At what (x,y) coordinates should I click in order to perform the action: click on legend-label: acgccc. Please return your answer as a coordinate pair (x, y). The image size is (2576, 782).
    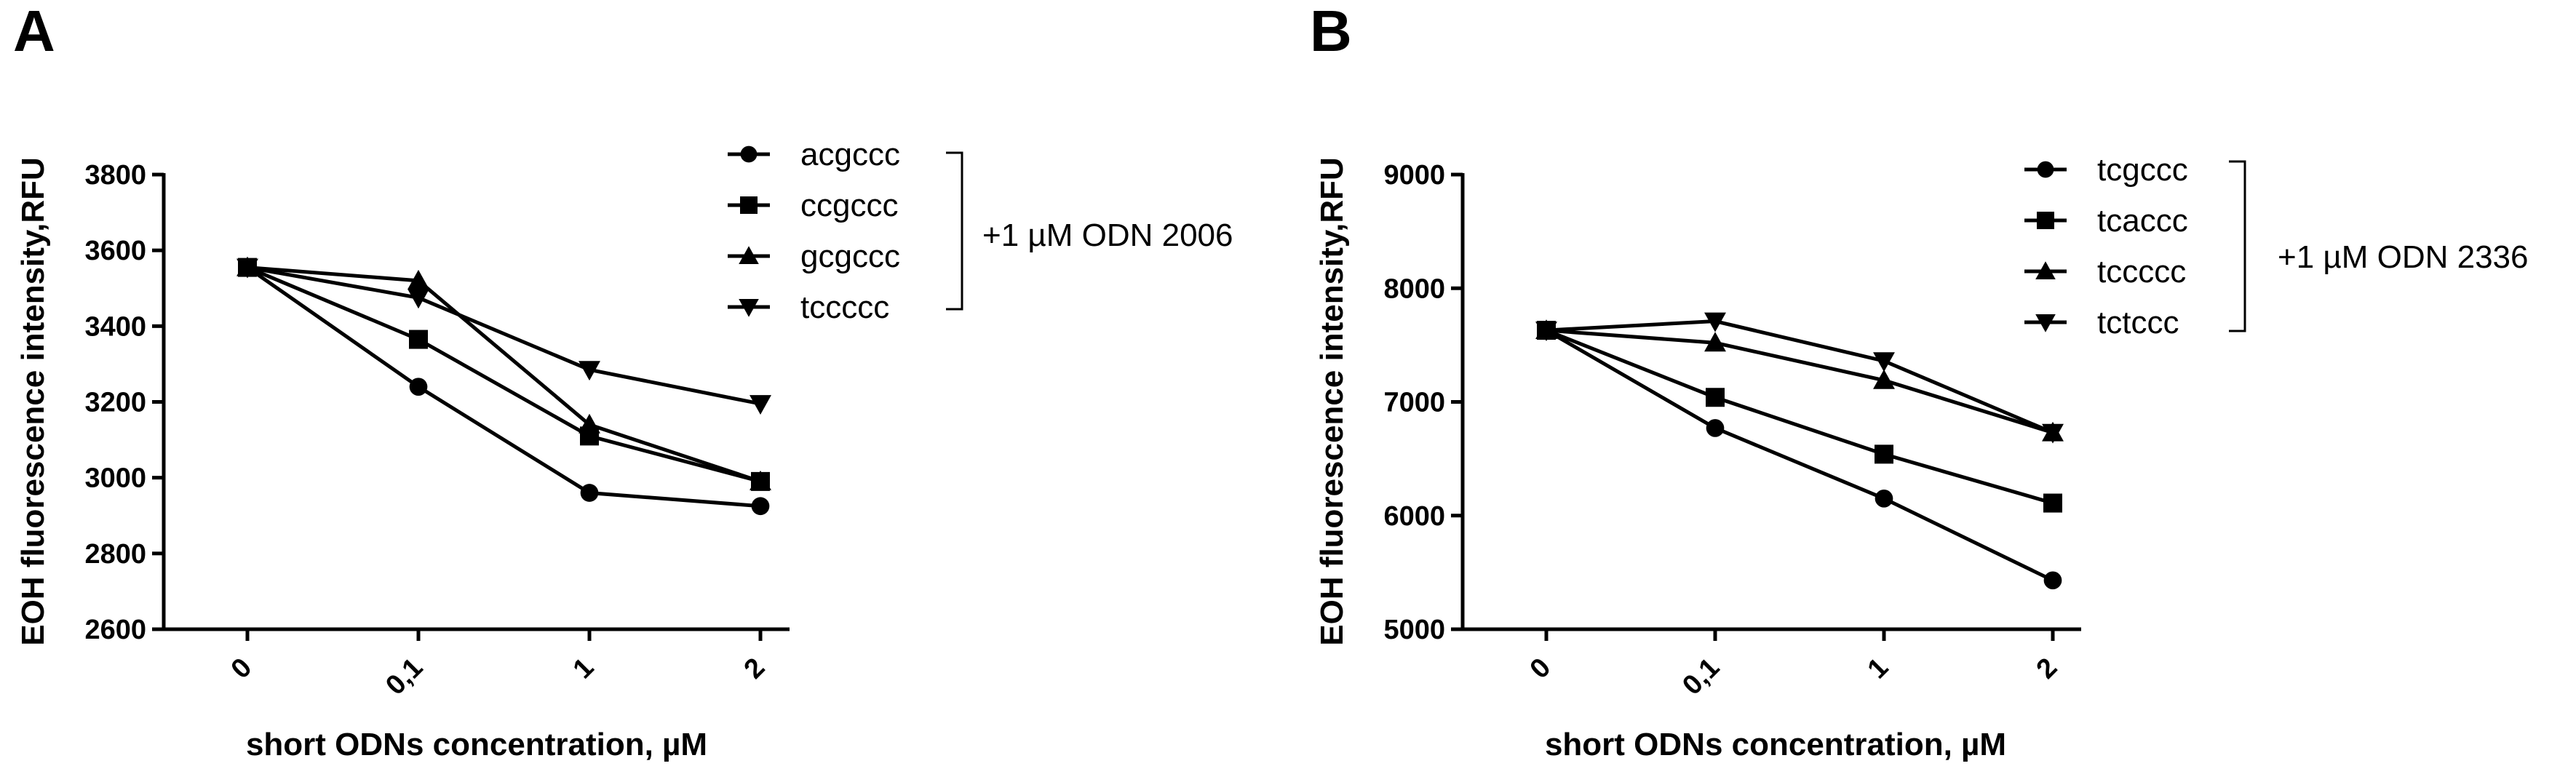
    Looking at the image, I should click on (850, 154).